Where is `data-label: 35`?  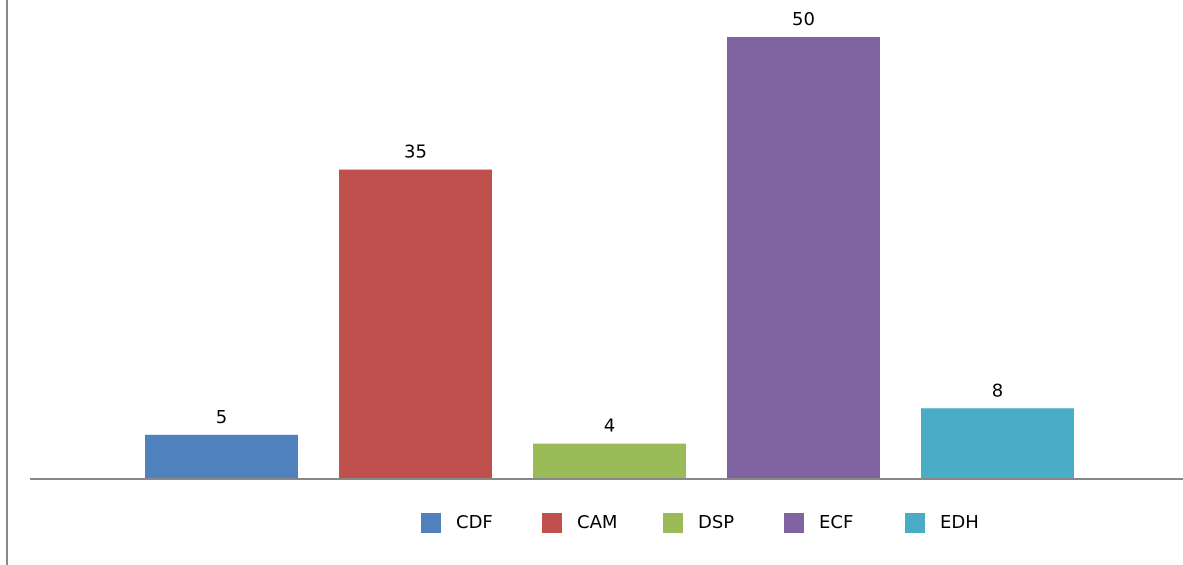 data-label: 35 is located at coordinates (415, 152).